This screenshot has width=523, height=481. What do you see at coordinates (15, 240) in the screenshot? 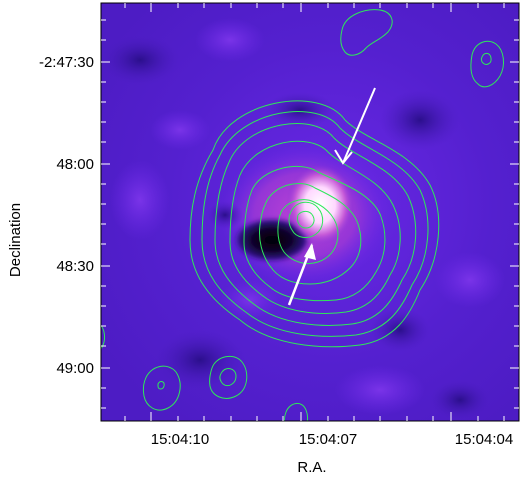
I see `y-axis-title: Declination` at bounding box center [15, 240].